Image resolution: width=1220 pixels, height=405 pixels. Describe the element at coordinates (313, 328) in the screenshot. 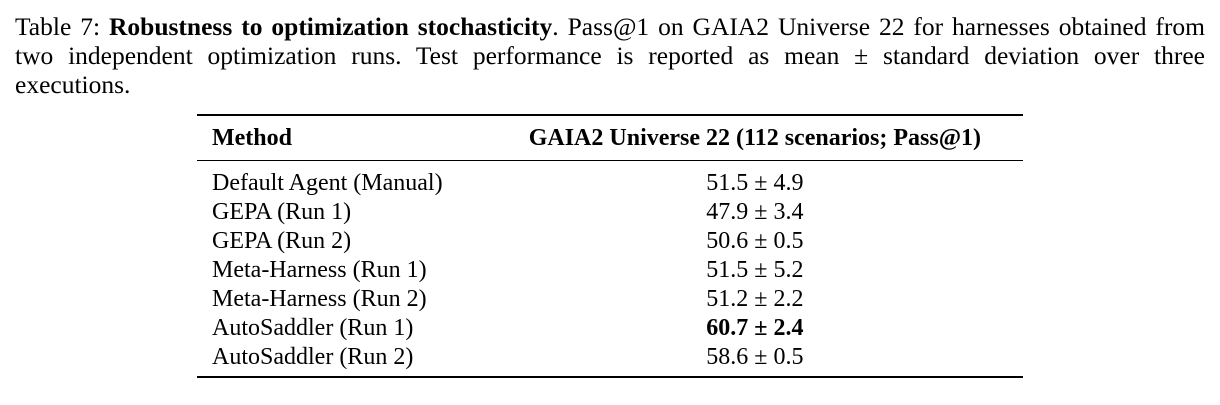

I see `method-cell: AutoSaddler (Run 1)` at that location.